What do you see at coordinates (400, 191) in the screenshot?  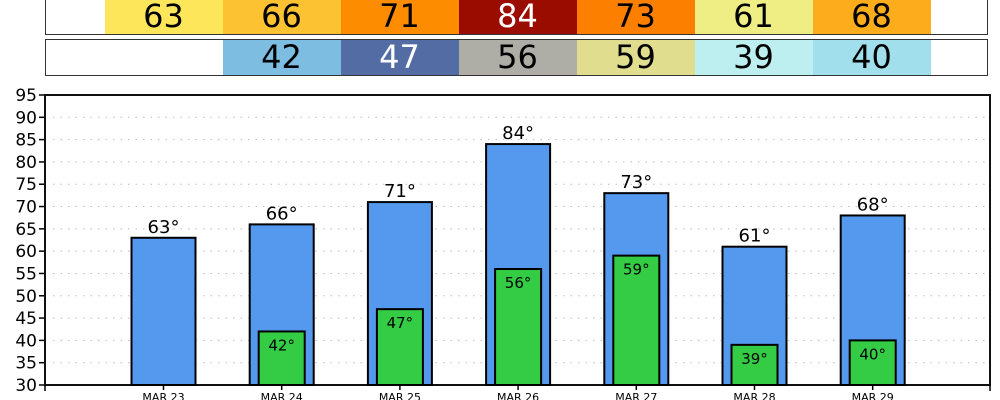 I see `high-bar-label: 71°` at bounding box center [400, 191].